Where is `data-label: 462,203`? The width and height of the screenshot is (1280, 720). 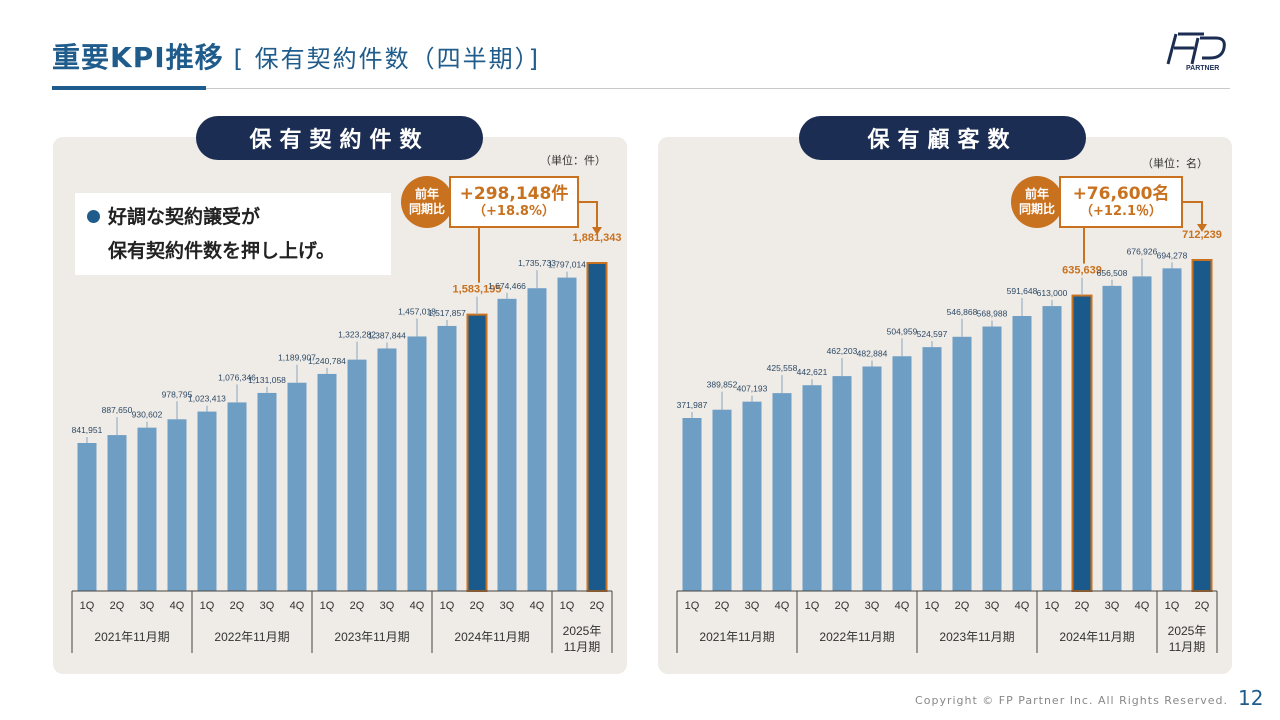
data-label: 462,203 is located at coordinates (842, 351).